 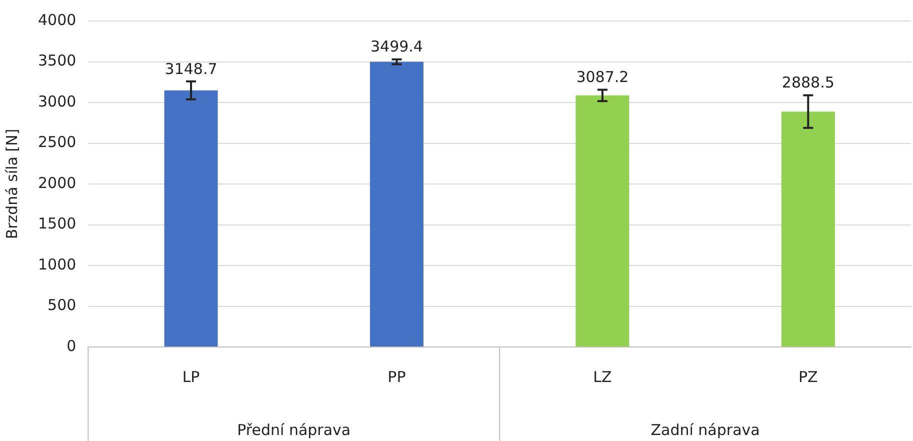 What do you see at coordinates (57, 223) in the screenshot?
I see `y-tick-label: 1500` at bounding box center [57, 223].